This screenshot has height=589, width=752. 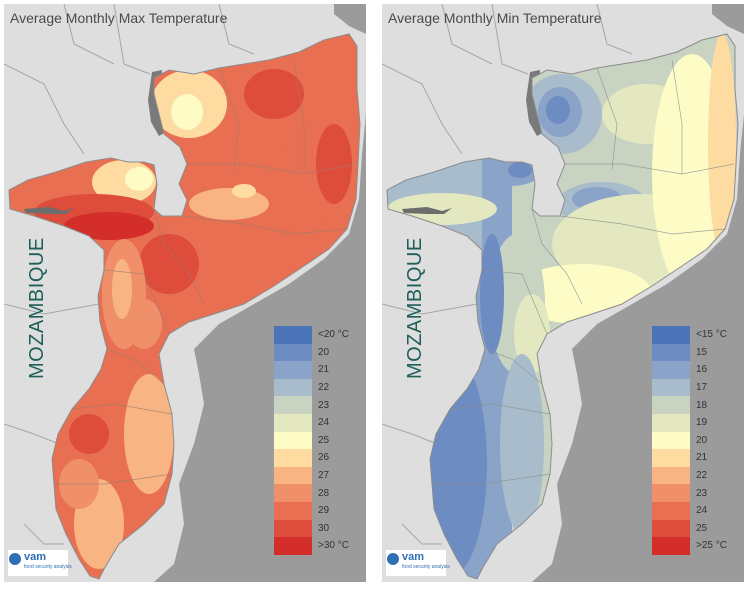 I want to click on legend-label: 17, so click(x=702, y=388).